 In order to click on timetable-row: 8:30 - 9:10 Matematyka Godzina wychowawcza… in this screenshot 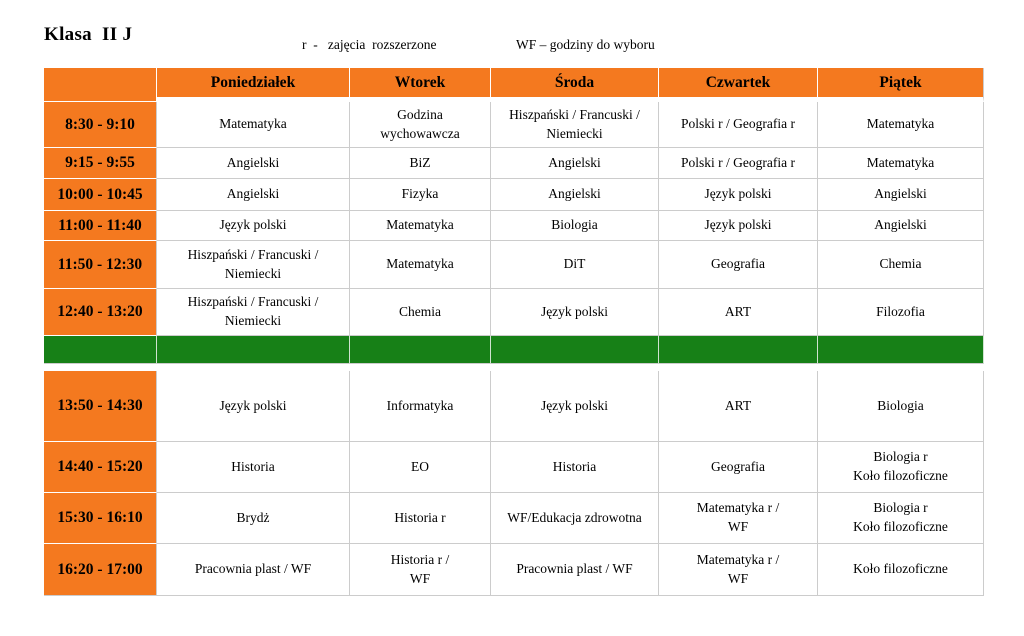, I will do `click(514, 125)`.